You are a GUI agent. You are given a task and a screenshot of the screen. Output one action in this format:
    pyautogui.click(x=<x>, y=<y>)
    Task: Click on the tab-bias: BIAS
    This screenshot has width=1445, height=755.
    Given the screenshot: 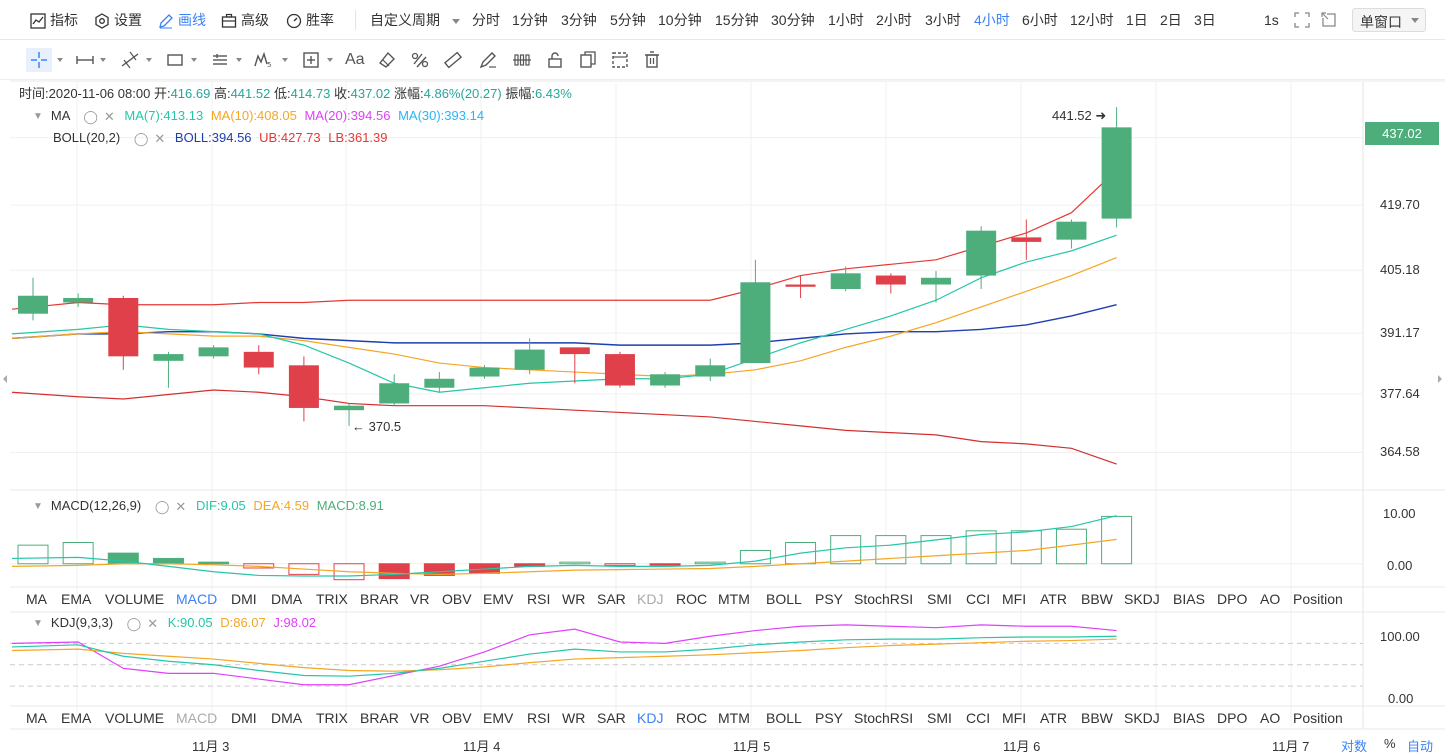 What is the action you would take?
    pyautogui.click(x=1189, y=718)
    